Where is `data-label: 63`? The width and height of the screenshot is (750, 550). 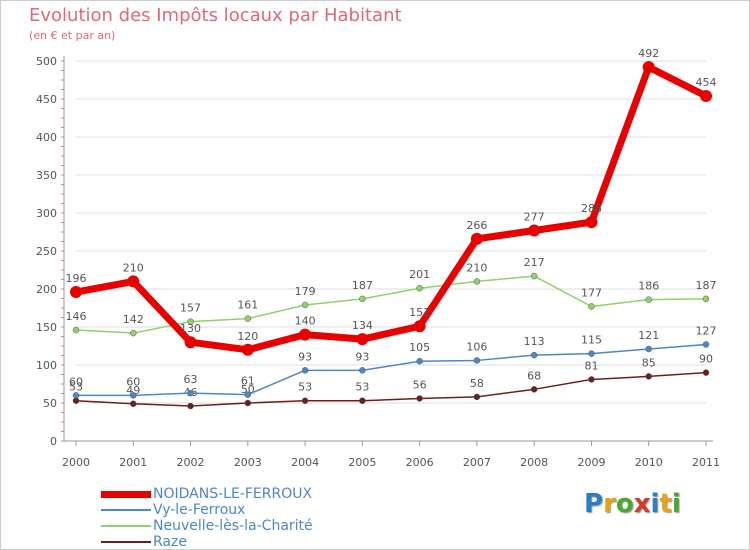
data-label: 63 is located at coordinates (191, 379).